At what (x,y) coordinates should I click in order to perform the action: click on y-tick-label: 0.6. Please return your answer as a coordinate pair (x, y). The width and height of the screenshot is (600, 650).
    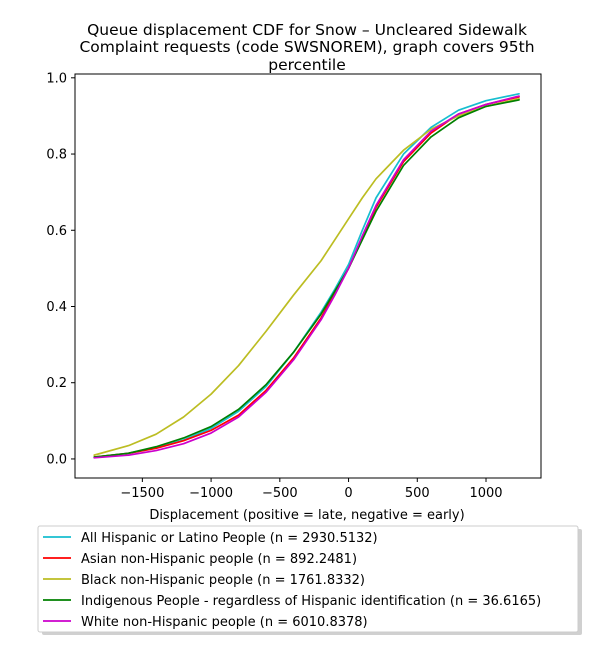
    Looking at the image, I should click on (56, 231).